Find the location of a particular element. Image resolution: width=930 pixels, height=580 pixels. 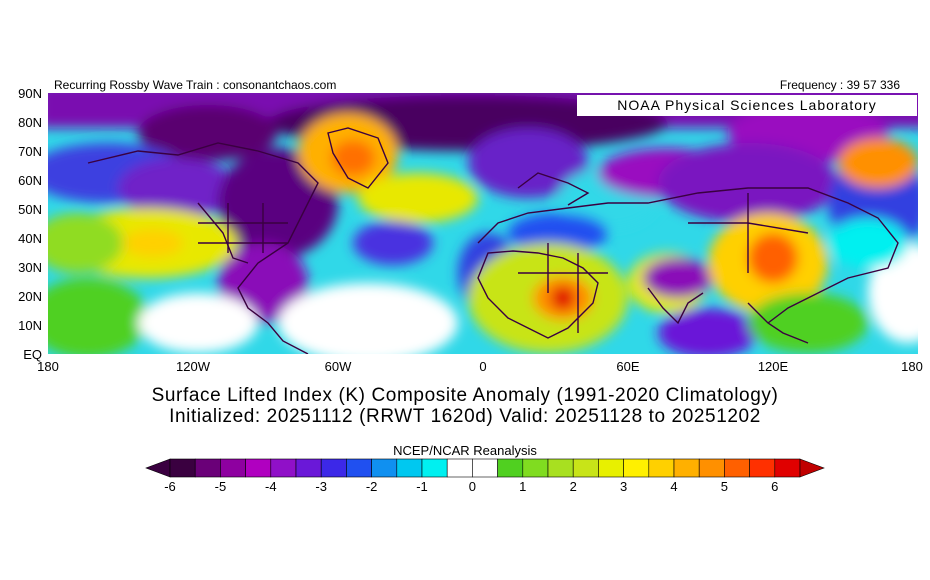

colorbar-tick-label: 1 is located at coordinates (523, 486).